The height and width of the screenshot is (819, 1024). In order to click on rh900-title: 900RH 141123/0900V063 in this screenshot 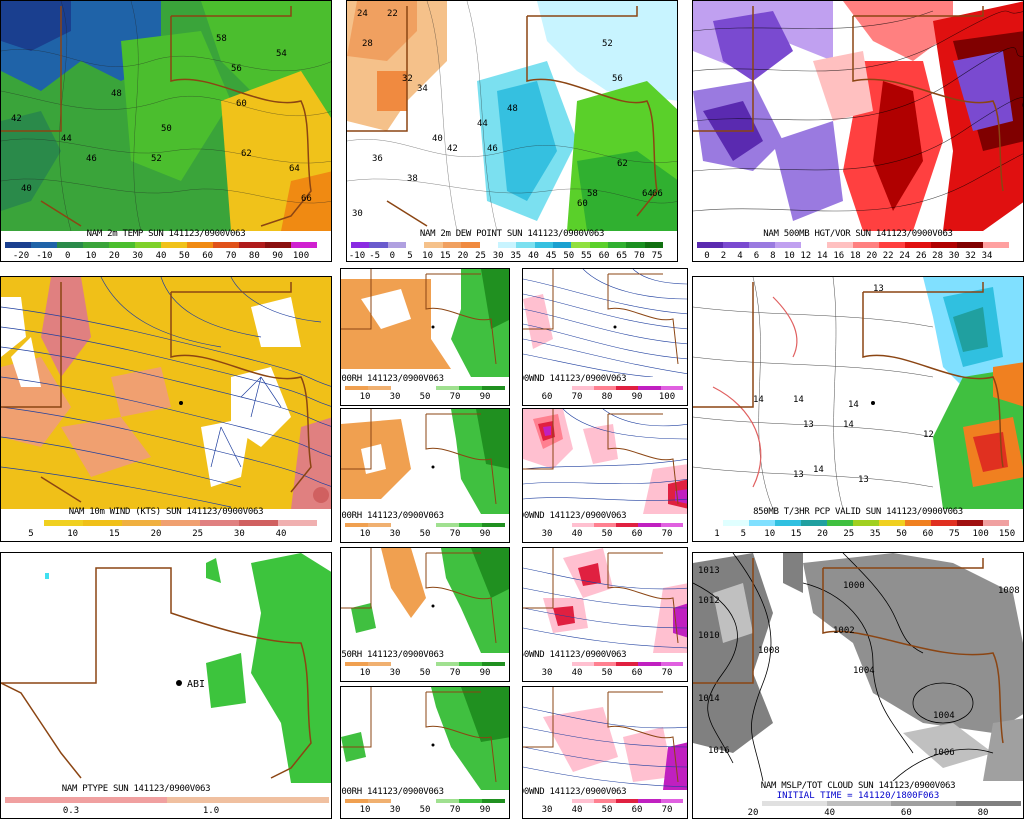, I will do `click(392, 792)`.